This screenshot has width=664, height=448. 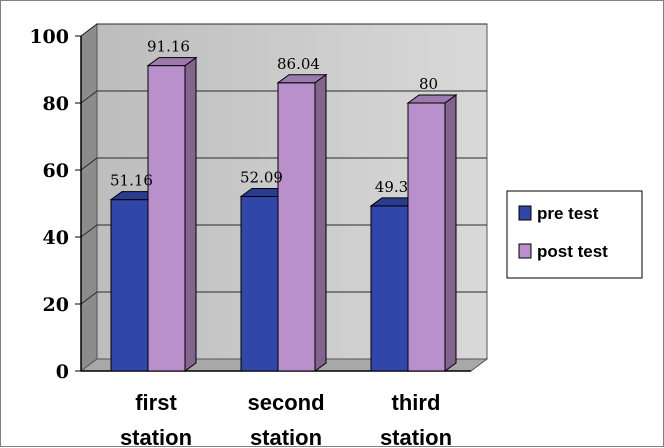 What do you see at coordinates (49, 37) in the screenshot?
I see `y-tick-label: 100` at bounding box center [49, 37].